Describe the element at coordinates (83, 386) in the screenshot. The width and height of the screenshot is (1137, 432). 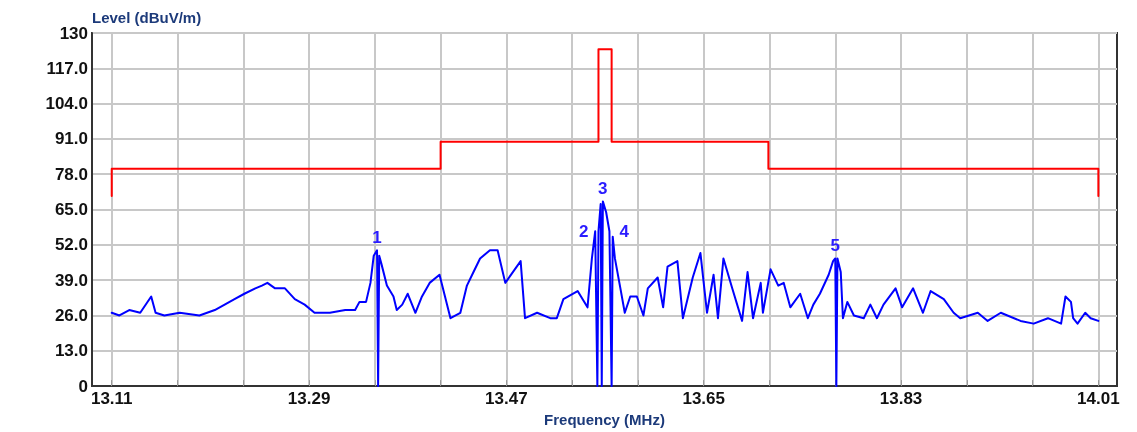
I see `y-tick-label: 0` at that location.